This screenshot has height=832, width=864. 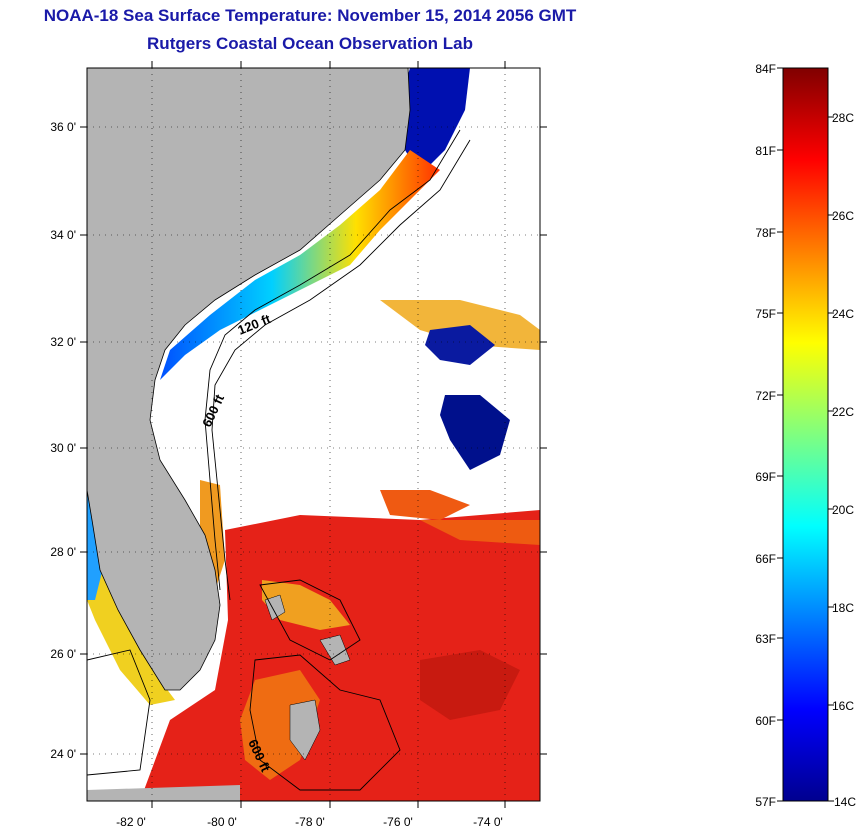 What do you see at coordinates (131, 822) in the screenshot?
I see `lon-tick-label: -82 0'` at bounding box center [131, 822].